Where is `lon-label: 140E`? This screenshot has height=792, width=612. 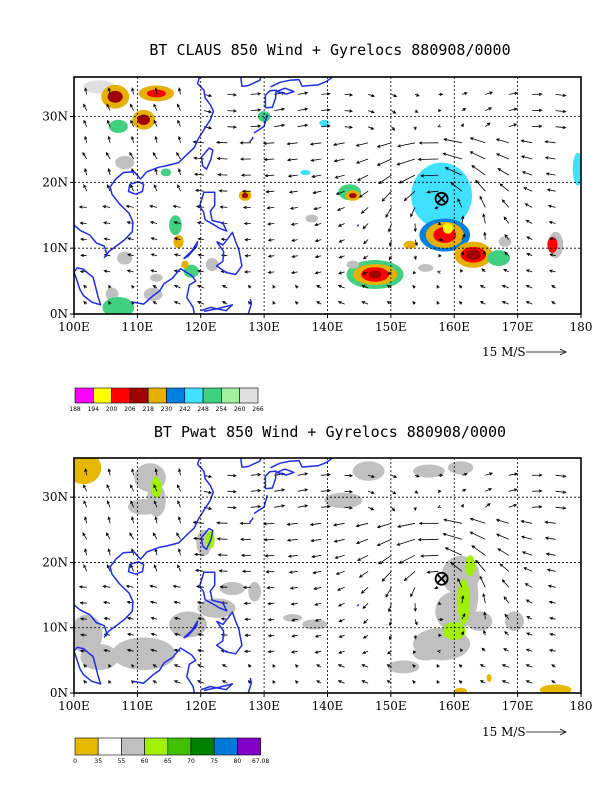 lon-label: 140E is located at coordinates (328, 327).